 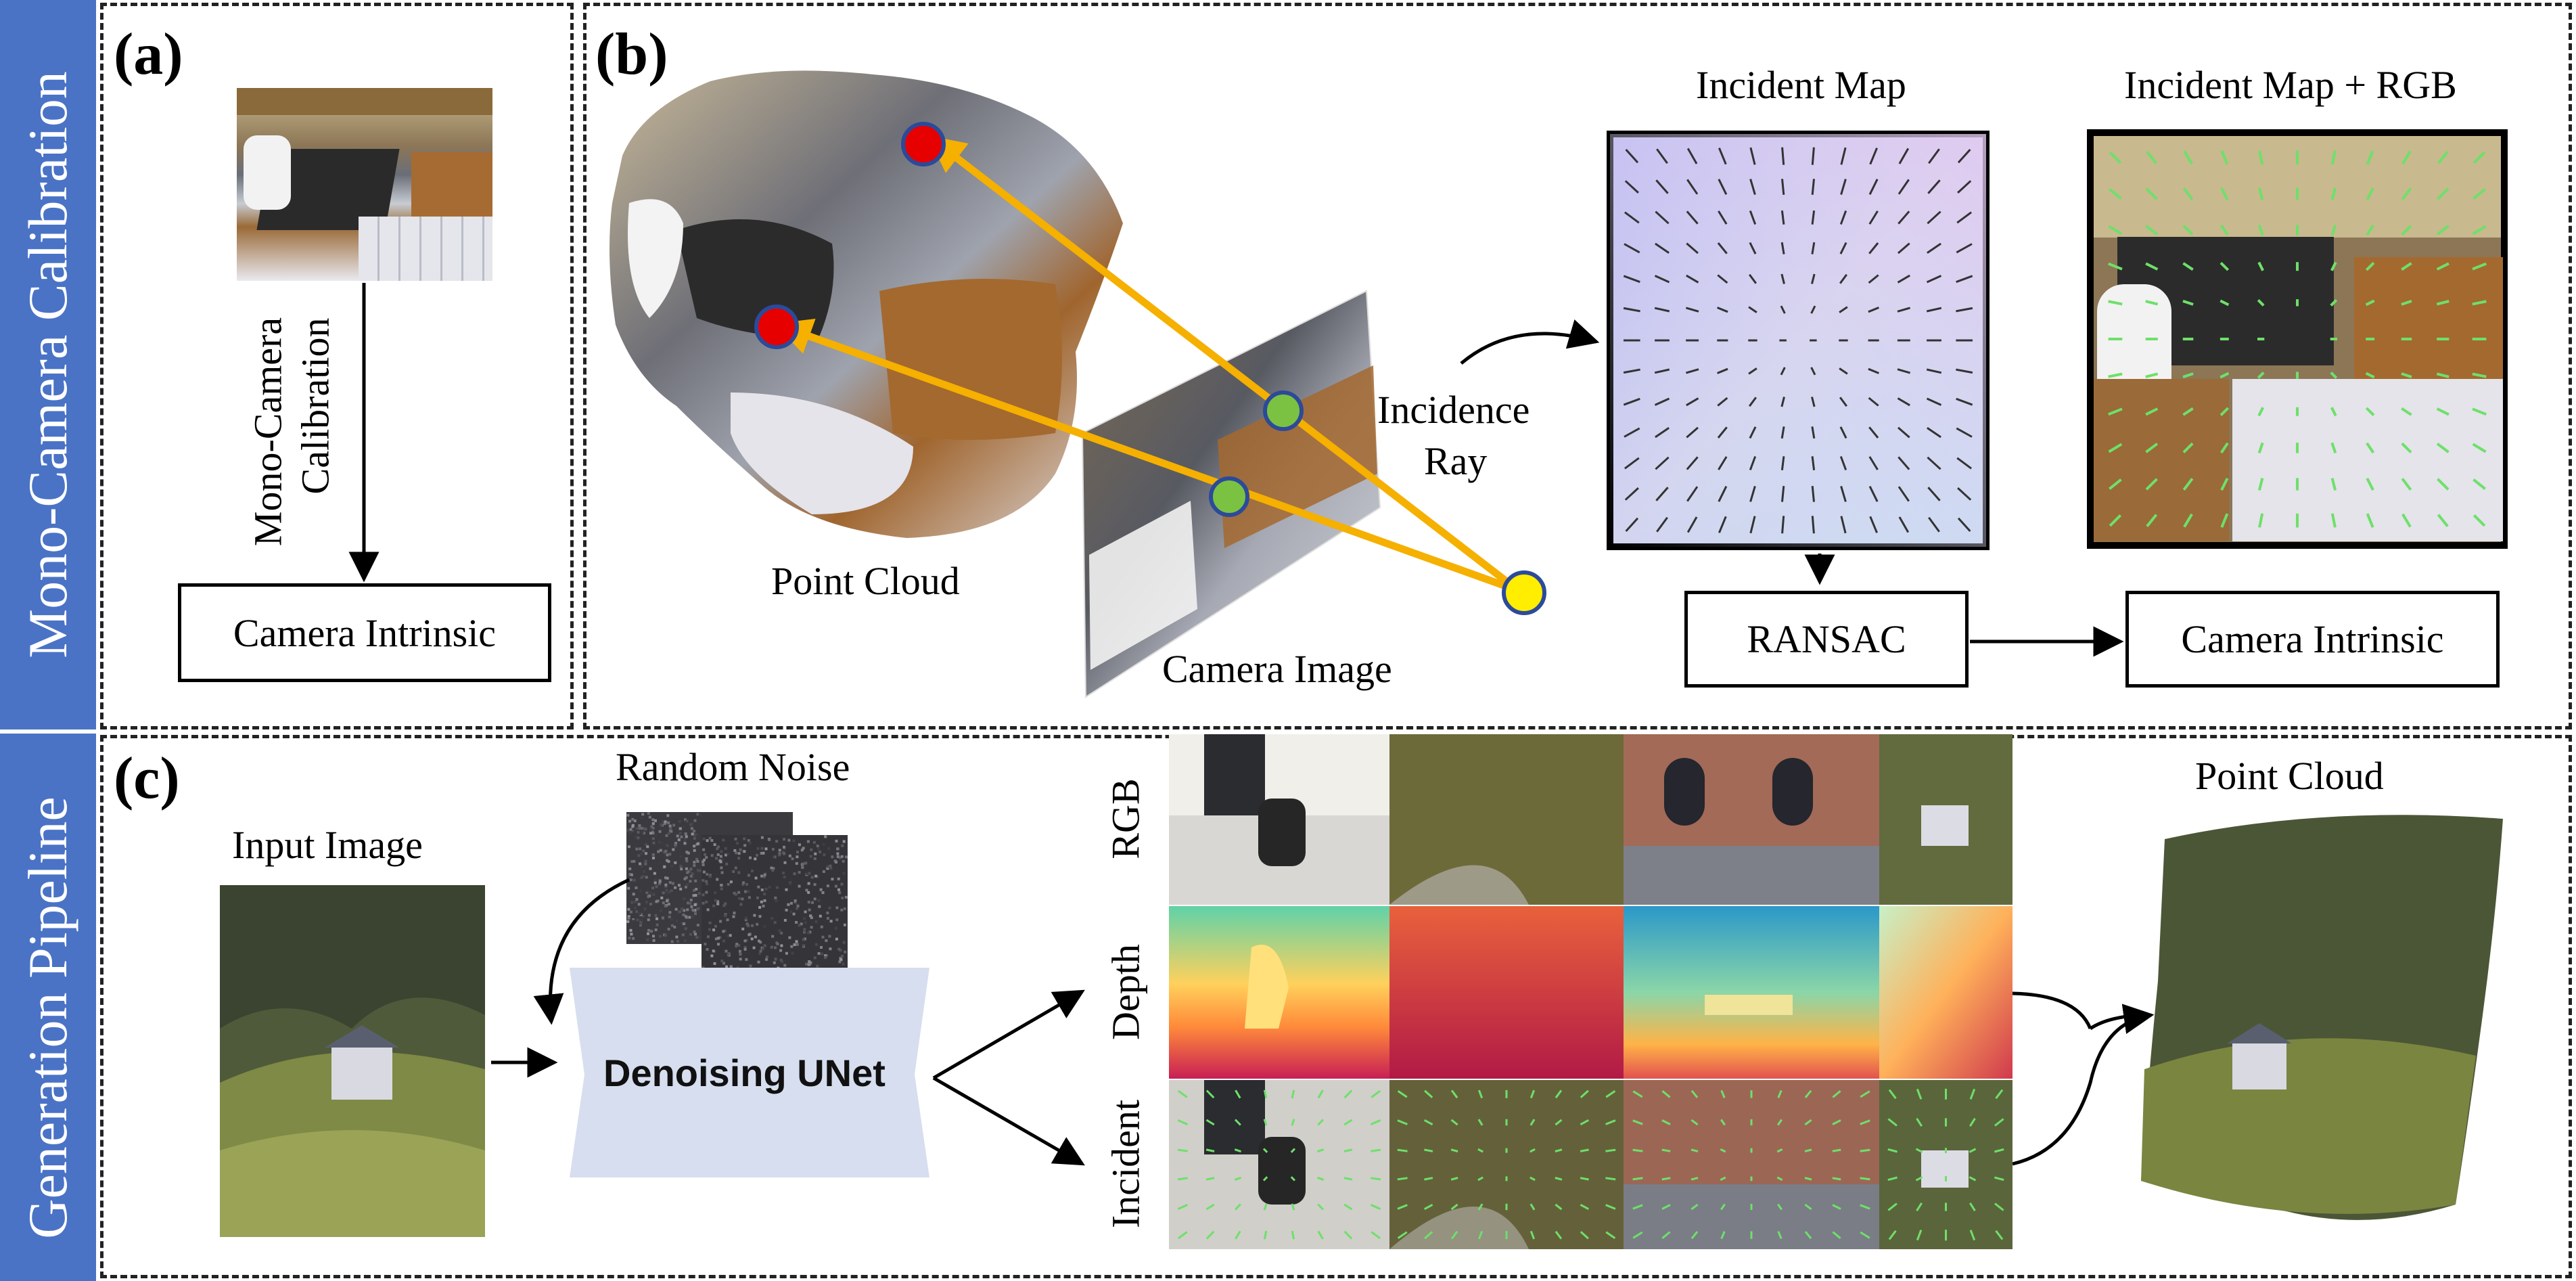 What do you see at coordinates (147, 778) in the screenshot?
I see `panel-c-label: (c)` at bounding box center [147, 778].